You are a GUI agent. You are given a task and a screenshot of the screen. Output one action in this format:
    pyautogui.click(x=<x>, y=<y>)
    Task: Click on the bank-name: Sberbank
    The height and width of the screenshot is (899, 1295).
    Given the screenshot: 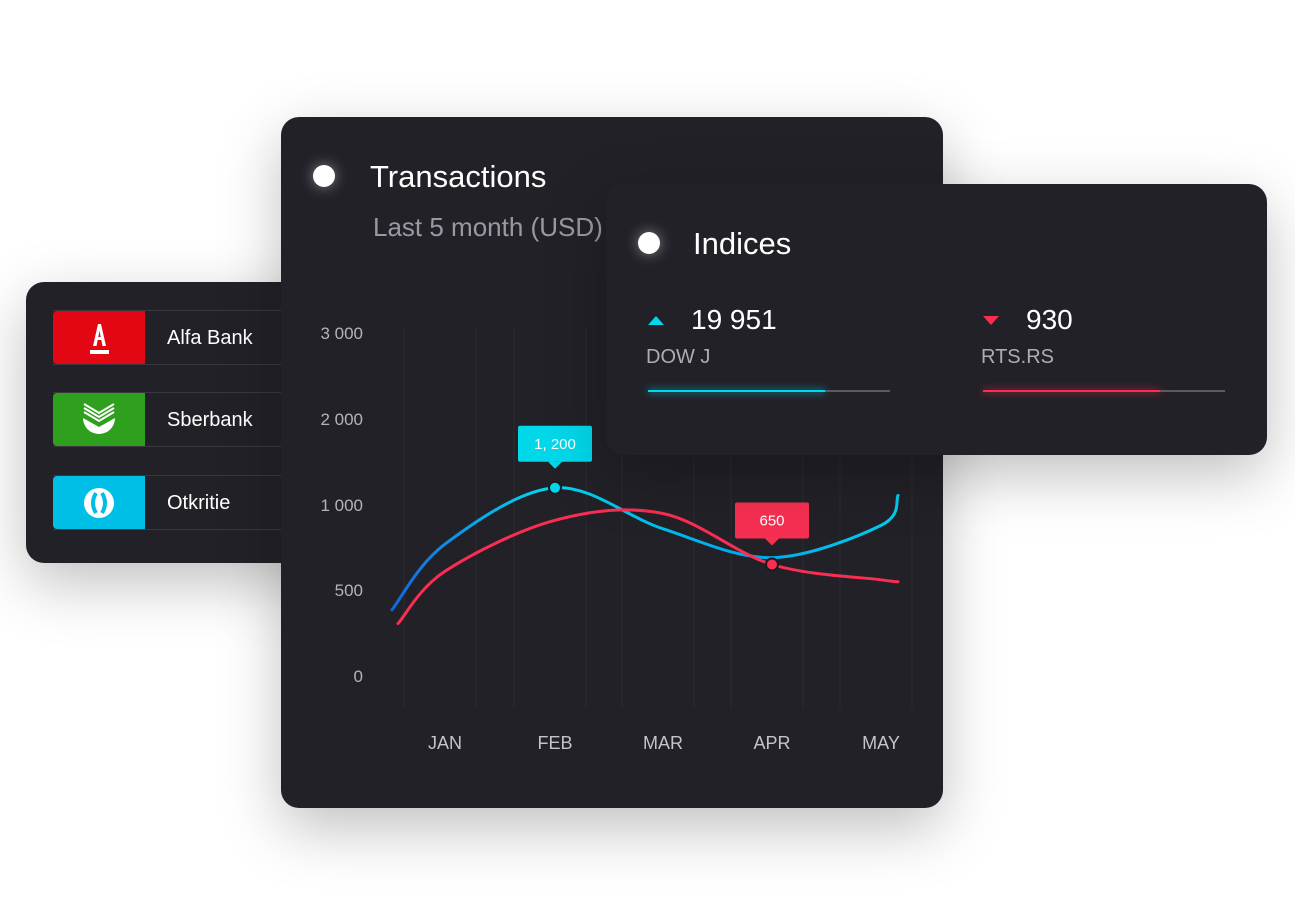 What is the action you would take?
    pyautogui.click(x=210, y=420)
    